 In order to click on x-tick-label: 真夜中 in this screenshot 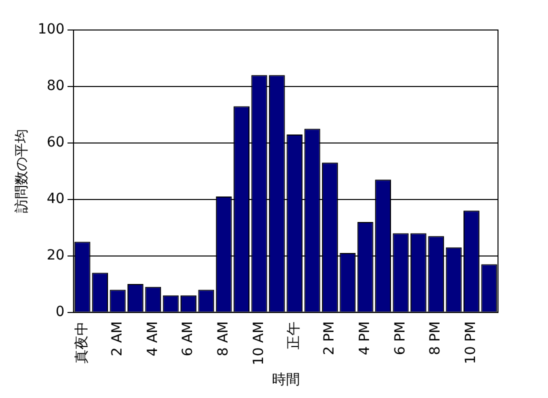, I will do `click(82, 342)`.